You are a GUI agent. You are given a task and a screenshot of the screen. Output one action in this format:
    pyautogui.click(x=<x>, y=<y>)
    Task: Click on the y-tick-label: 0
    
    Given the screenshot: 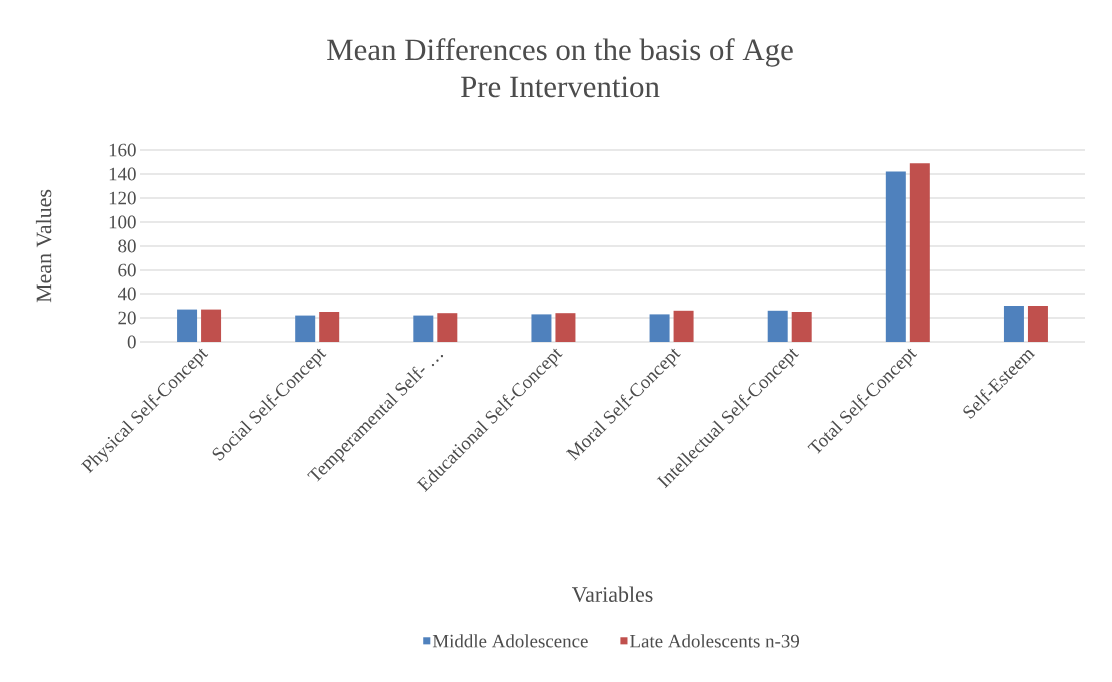 What is the action you would take?
    pyautogui.click(x=131, y=342)
    